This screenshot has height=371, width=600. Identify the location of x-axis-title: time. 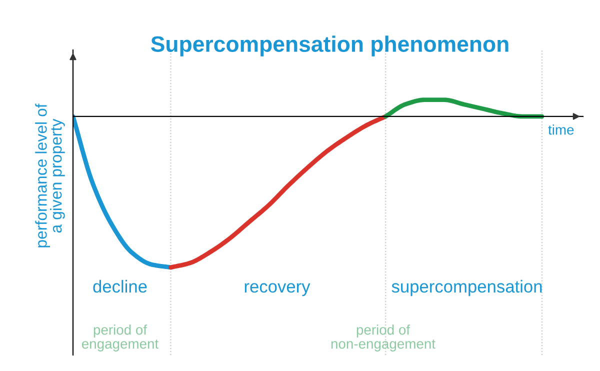
(561, 129).